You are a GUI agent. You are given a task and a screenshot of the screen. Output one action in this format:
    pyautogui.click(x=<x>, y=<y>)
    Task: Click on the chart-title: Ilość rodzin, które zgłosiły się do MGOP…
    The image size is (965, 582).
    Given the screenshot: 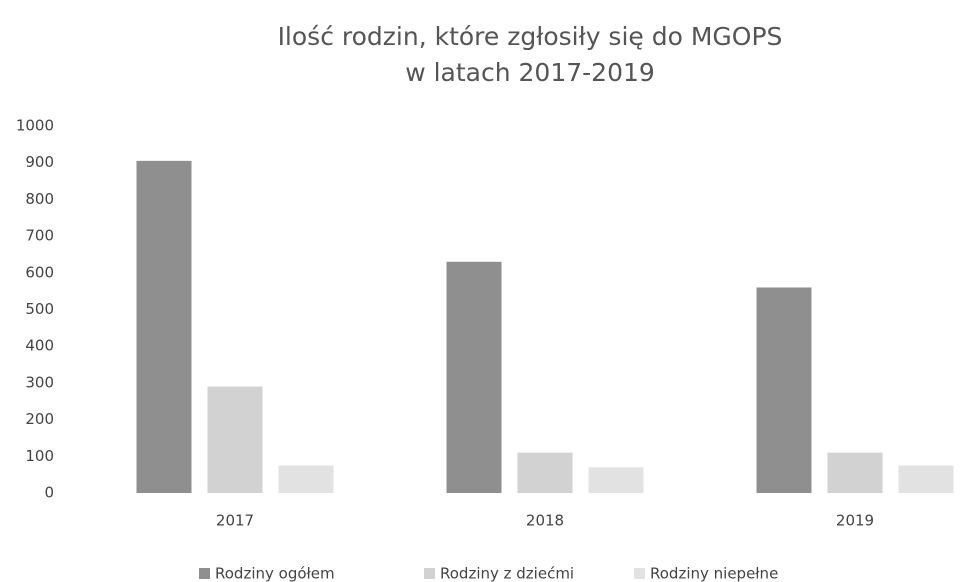 What is the action you would take?
    pyautogui.click(x=530, y=36)
    